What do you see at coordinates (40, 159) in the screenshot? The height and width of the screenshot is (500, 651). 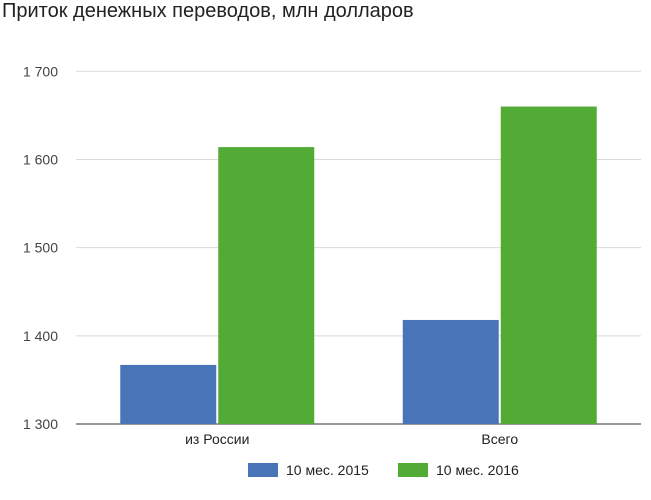 I see `y-tick-label: 1 600` at bounding box center [40, 159].